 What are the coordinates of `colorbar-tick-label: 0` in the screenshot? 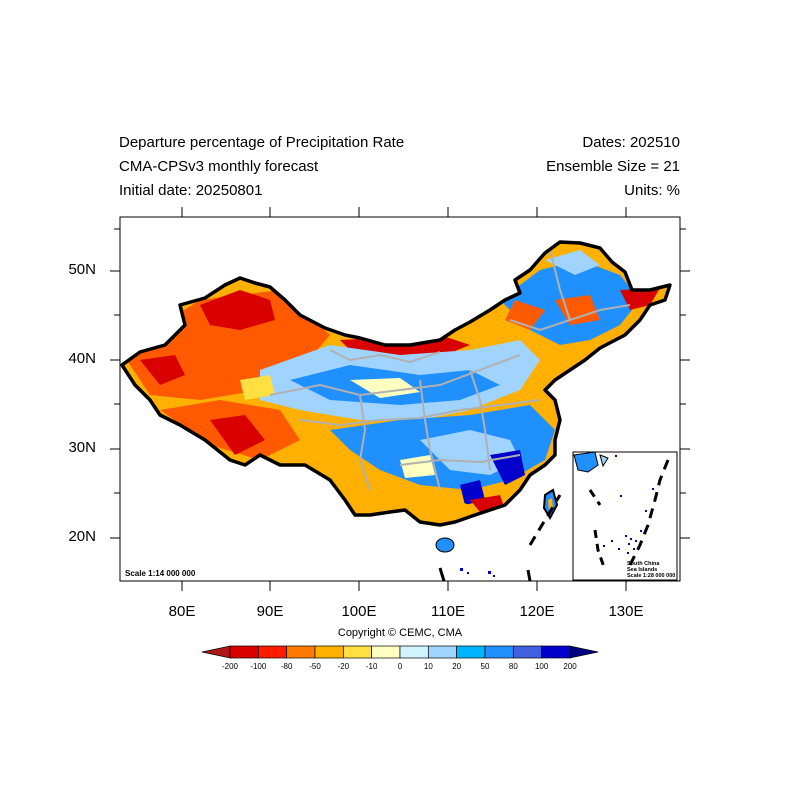 It's located at (400, 666).